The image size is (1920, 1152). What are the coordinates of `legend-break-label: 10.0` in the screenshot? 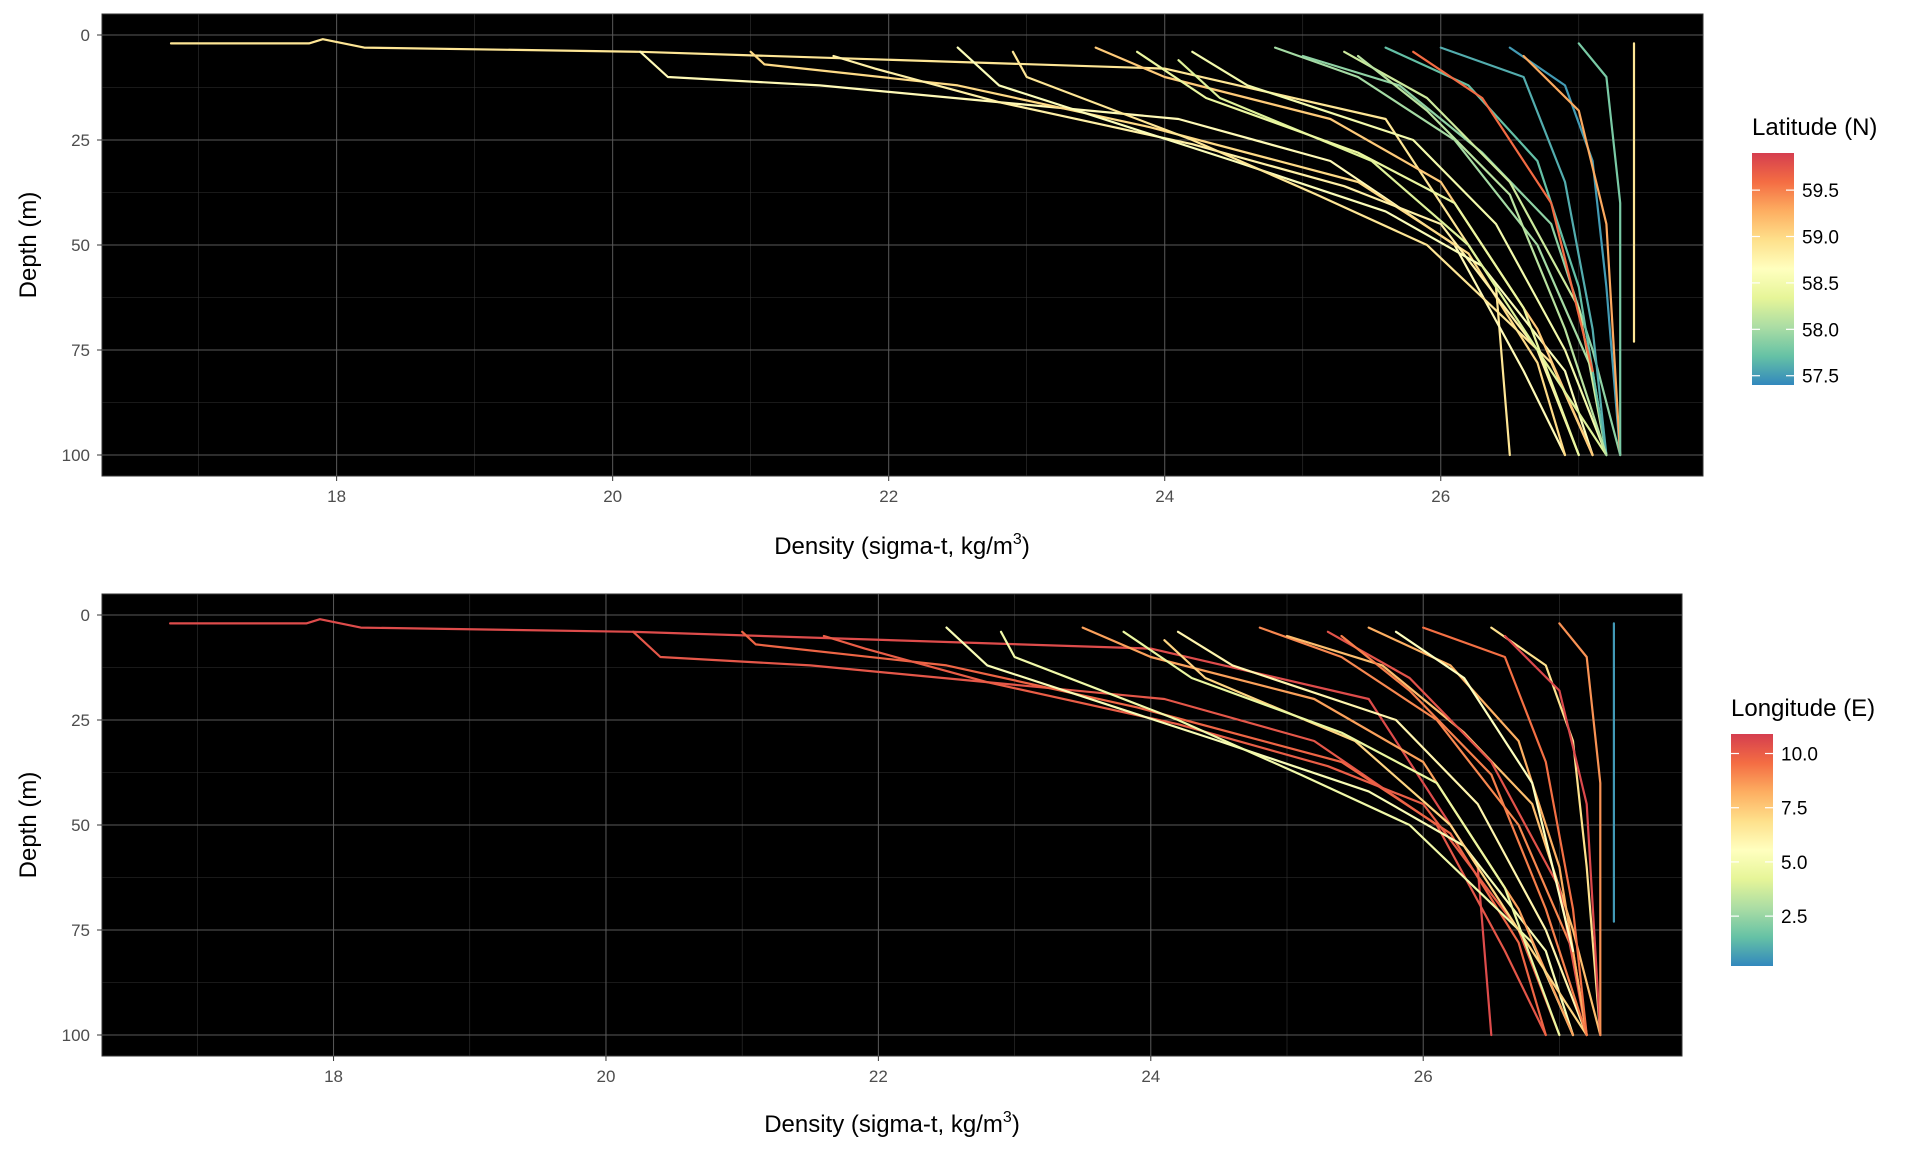 It's located at (1799, 755).